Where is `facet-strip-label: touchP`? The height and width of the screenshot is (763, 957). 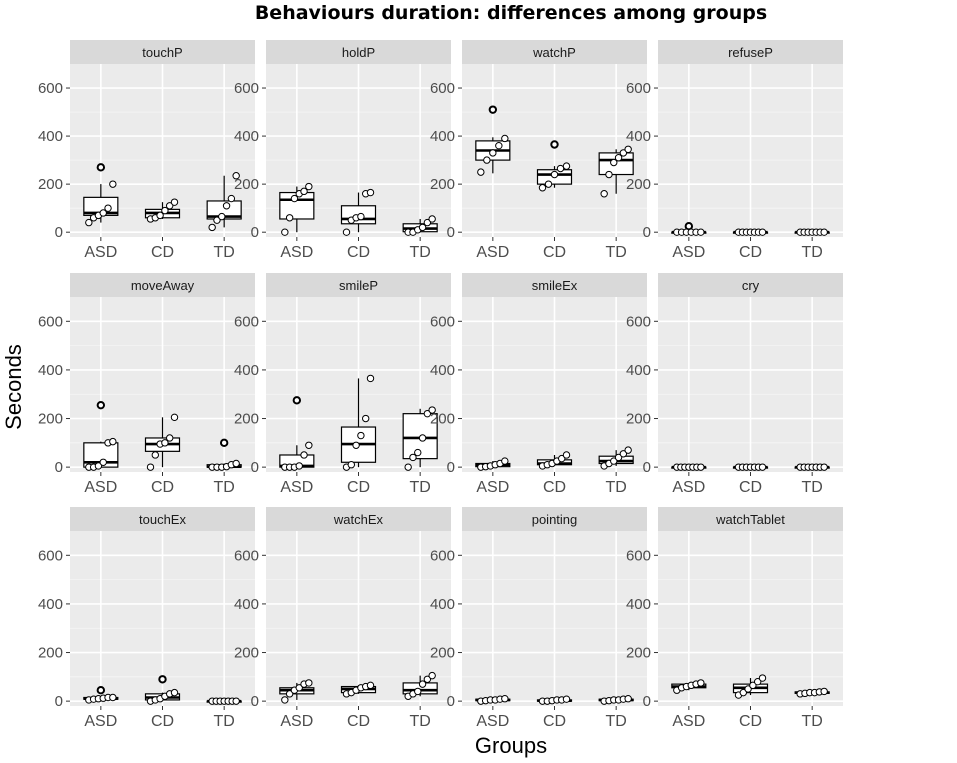 facet-strip-label: touchP is located at coordinates (162, 52).